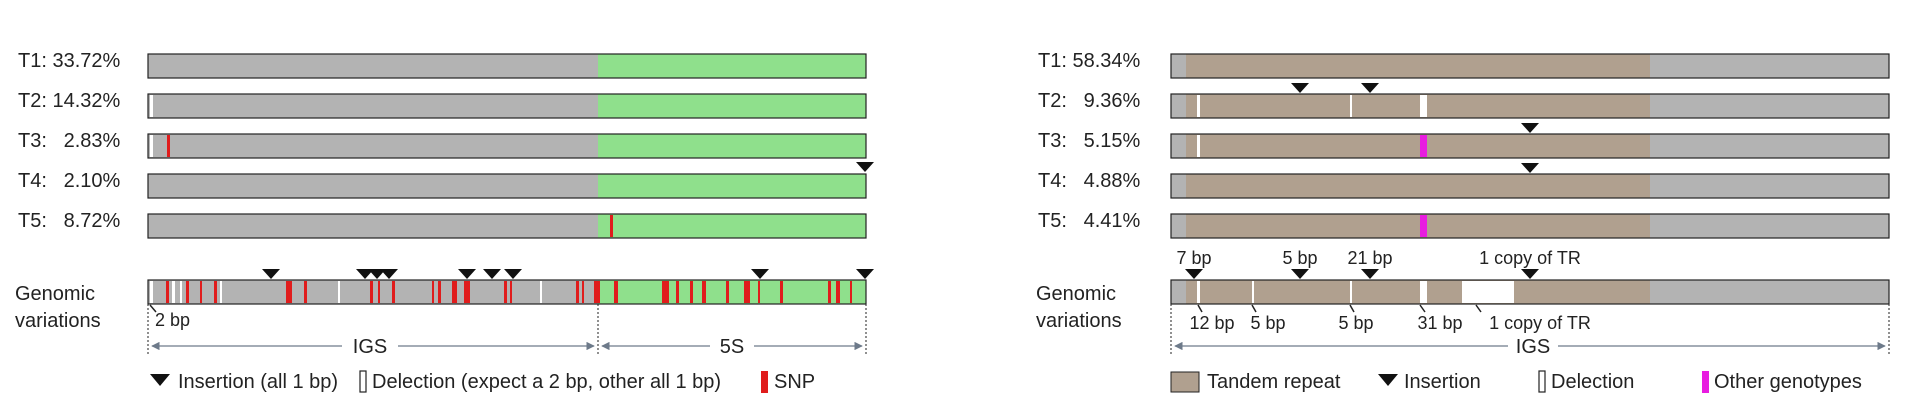 Image resolution: width=1920 pixels, height=410 pixels. Describe the element at coordinates (1089, 181) in the screenshot. I see `right-type-label-4: T4: 4.88%` at that location.